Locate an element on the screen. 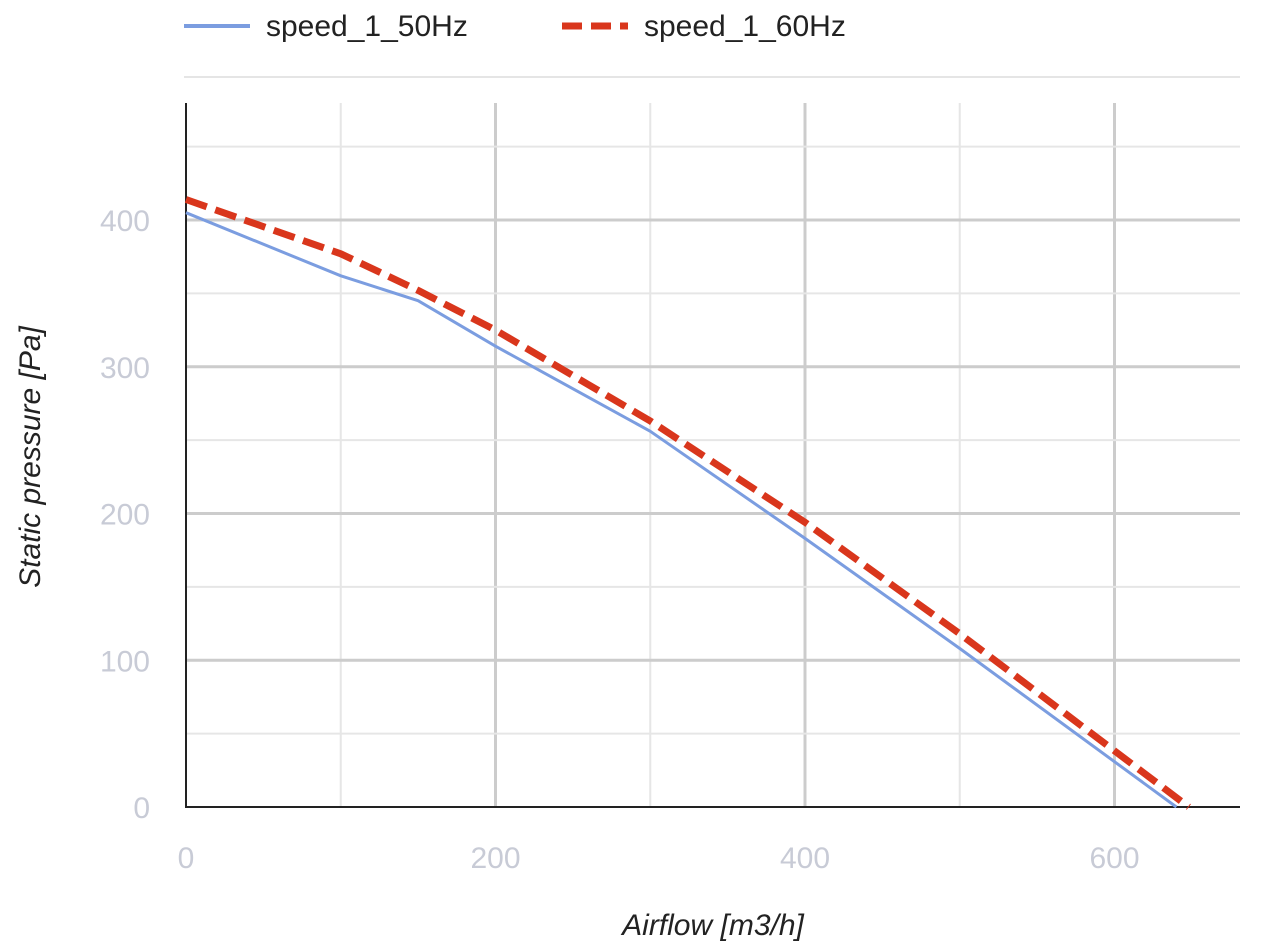  x-tick-label: 400 is located at coordinates (805, 858).